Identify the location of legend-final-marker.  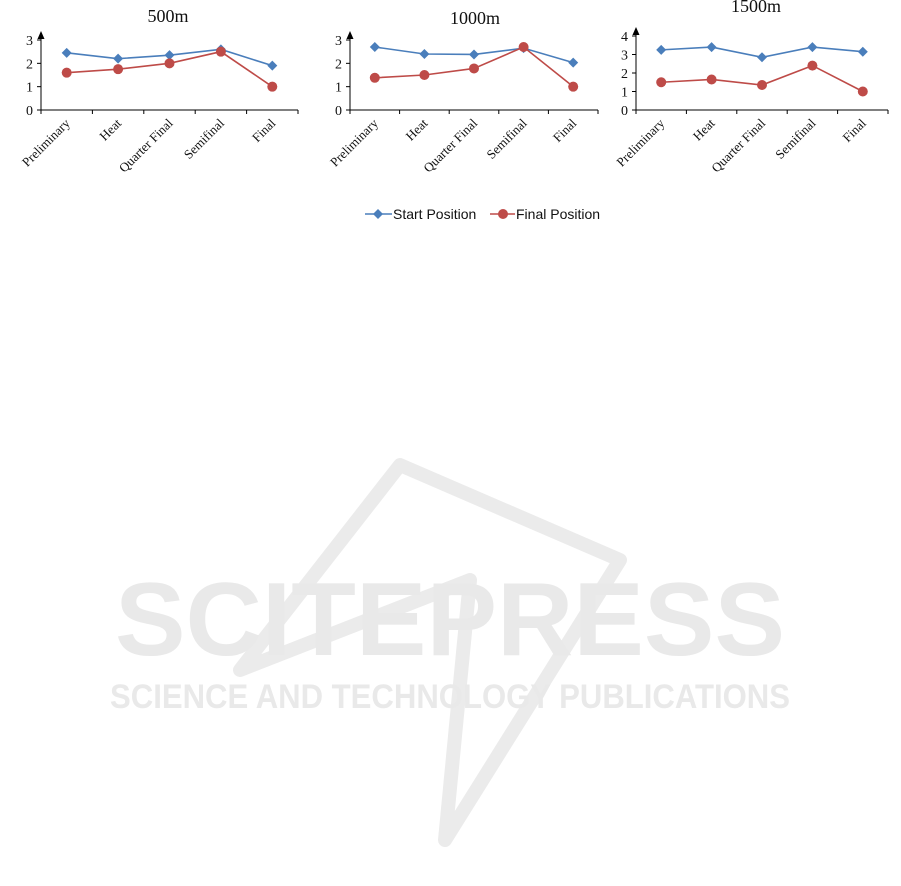
(503, 214).